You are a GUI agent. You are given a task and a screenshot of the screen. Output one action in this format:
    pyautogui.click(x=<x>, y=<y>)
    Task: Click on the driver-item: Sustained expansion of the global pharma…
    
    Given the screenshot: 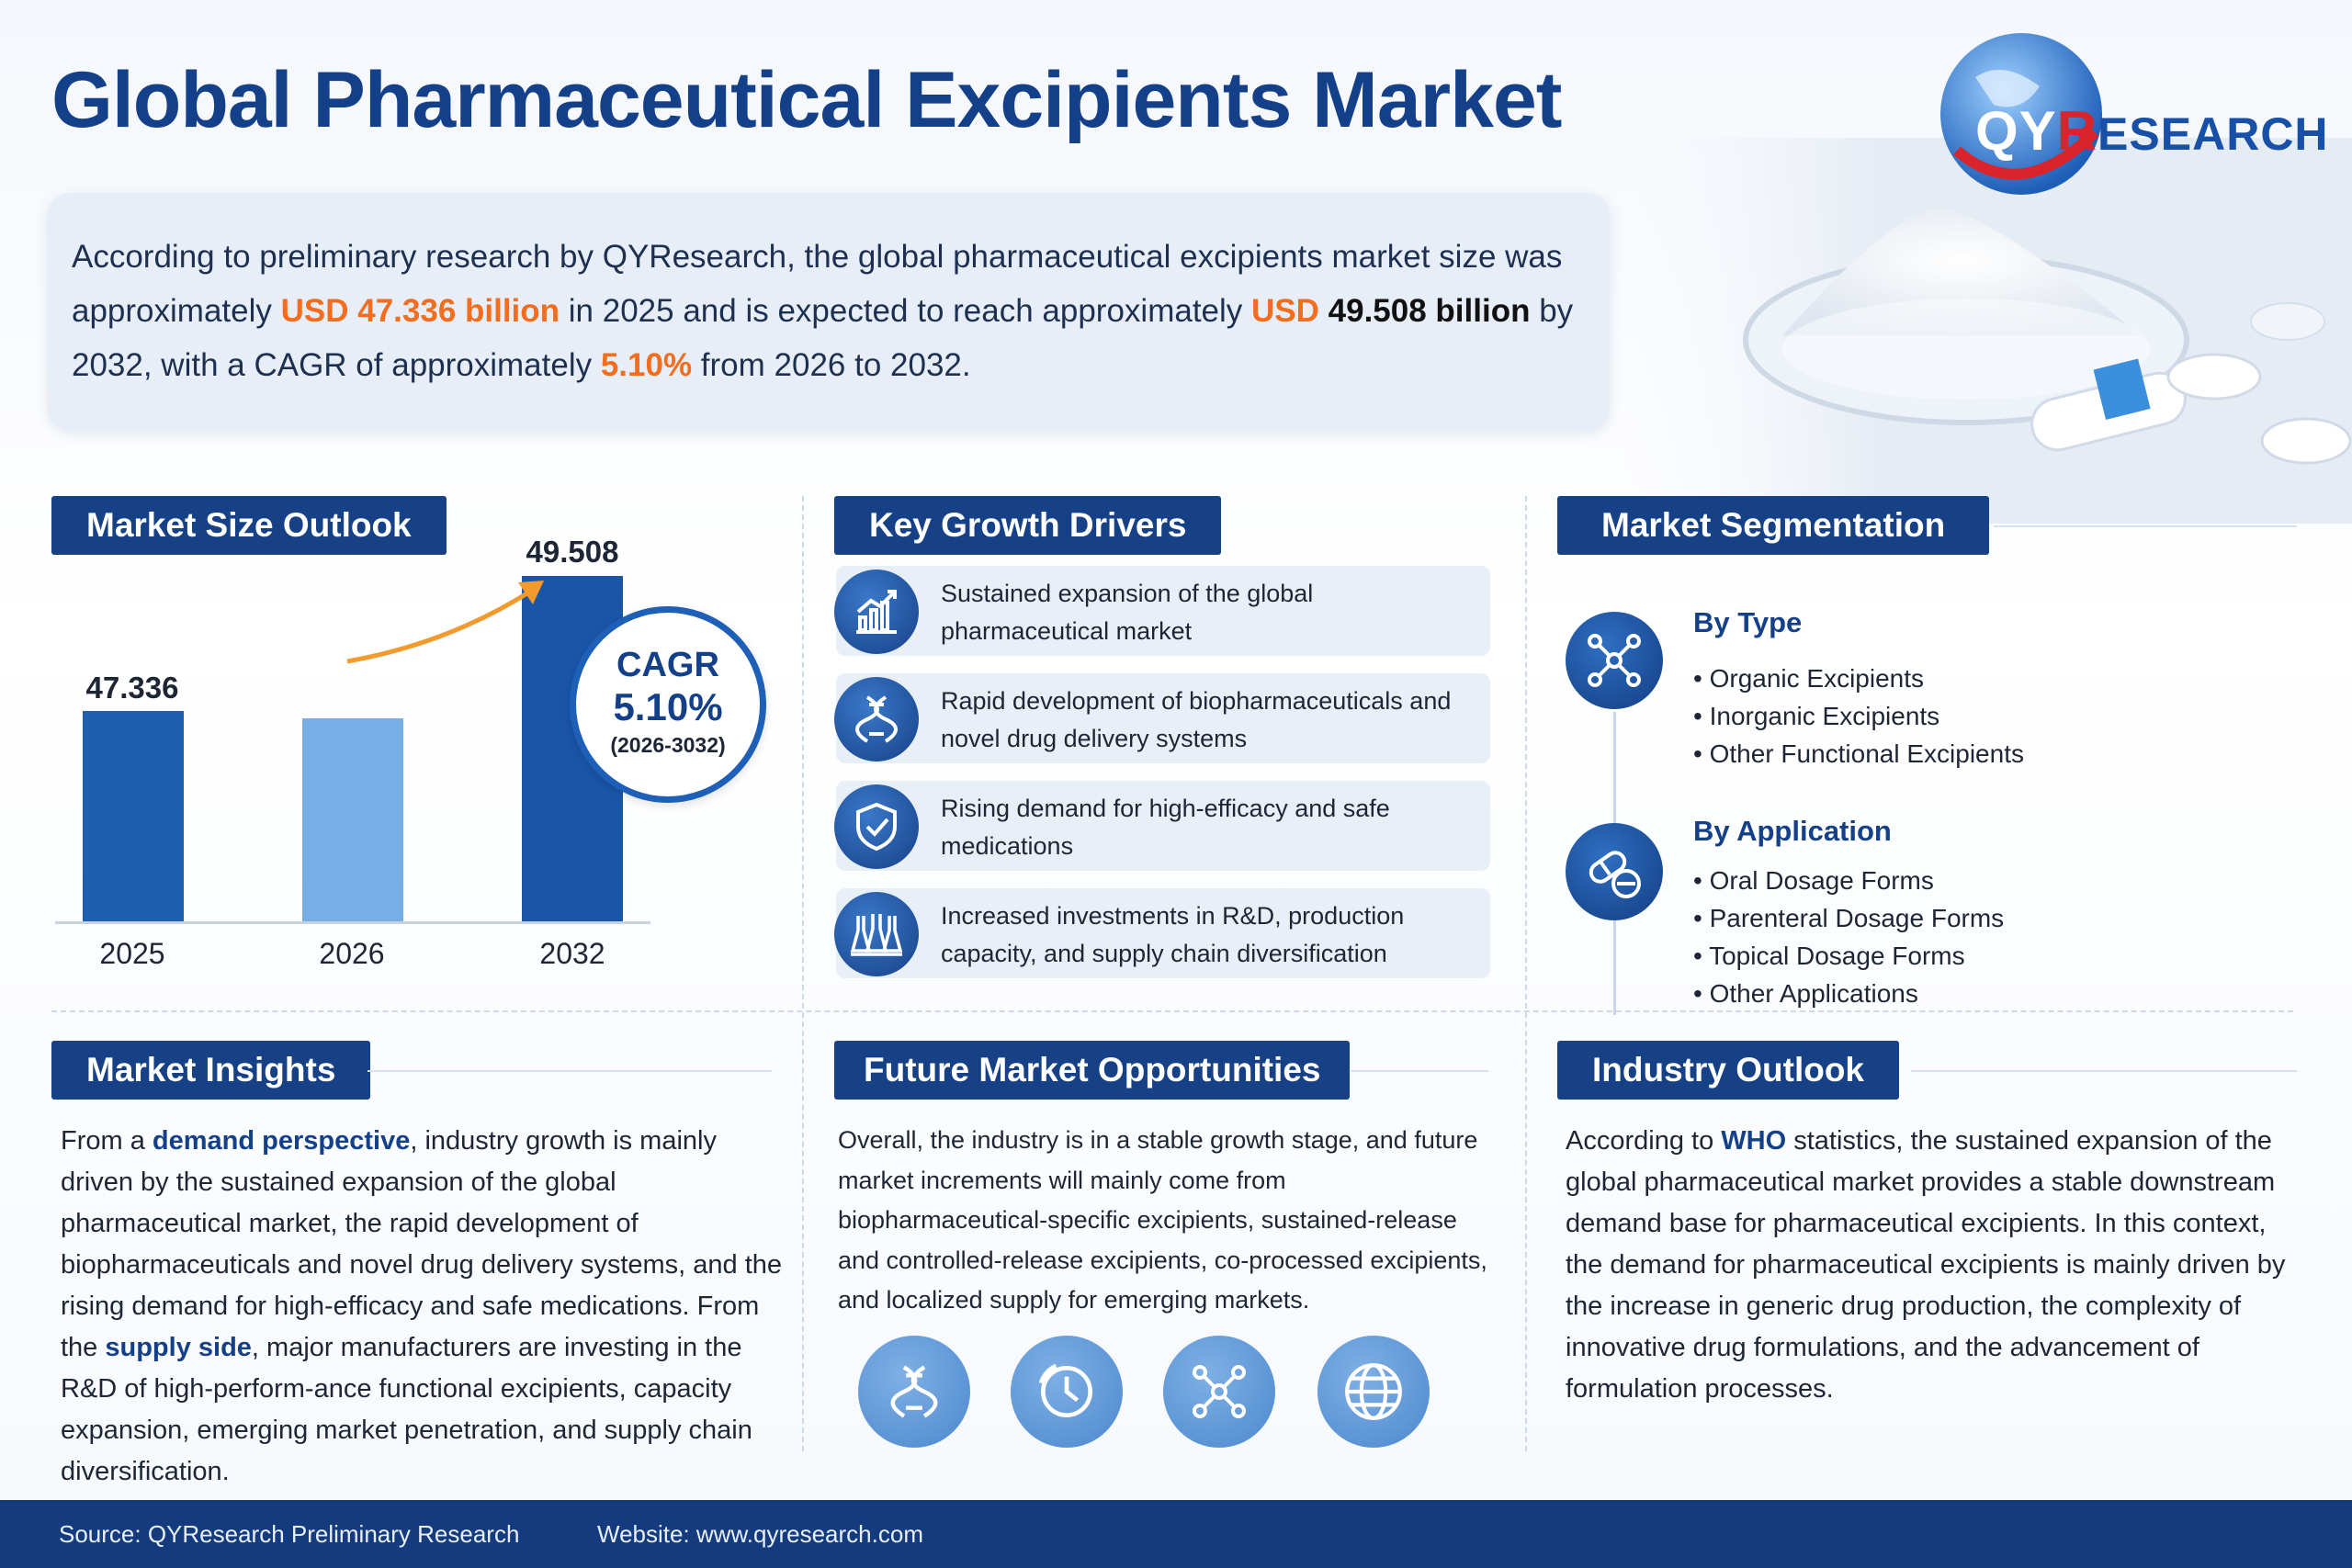 What is the action you would take?
    pyautogui.click(x=1162, y=611)
    